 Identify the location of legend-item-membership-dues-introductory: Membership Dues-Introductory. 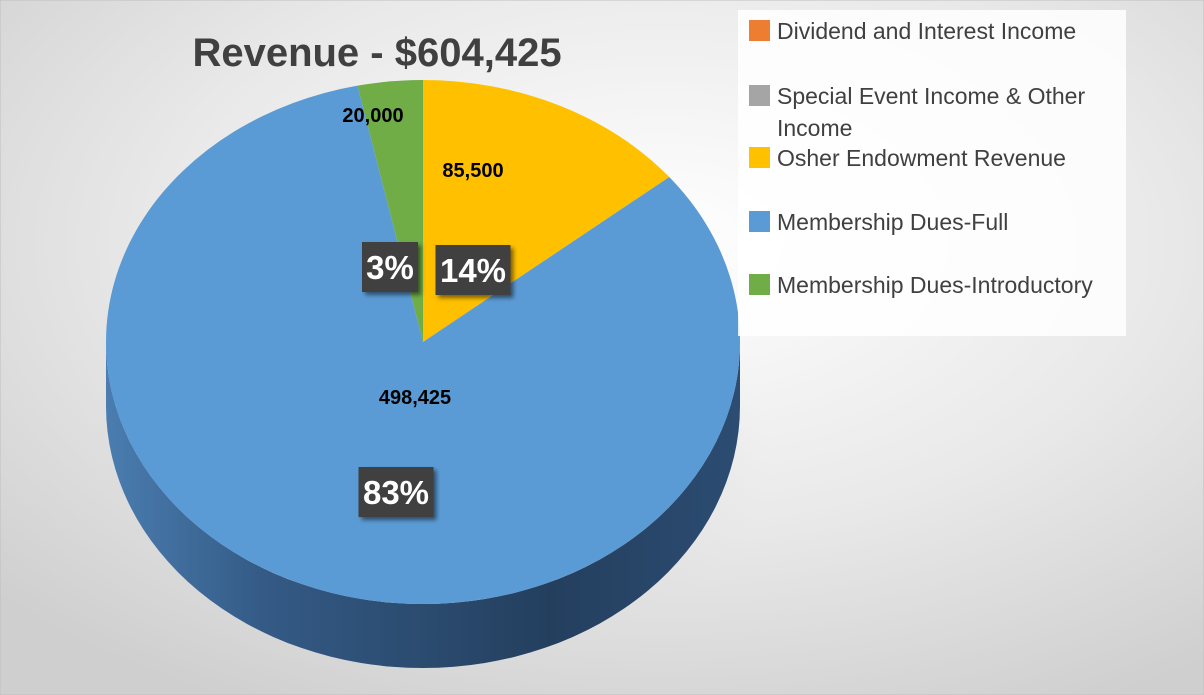
(921, 285).